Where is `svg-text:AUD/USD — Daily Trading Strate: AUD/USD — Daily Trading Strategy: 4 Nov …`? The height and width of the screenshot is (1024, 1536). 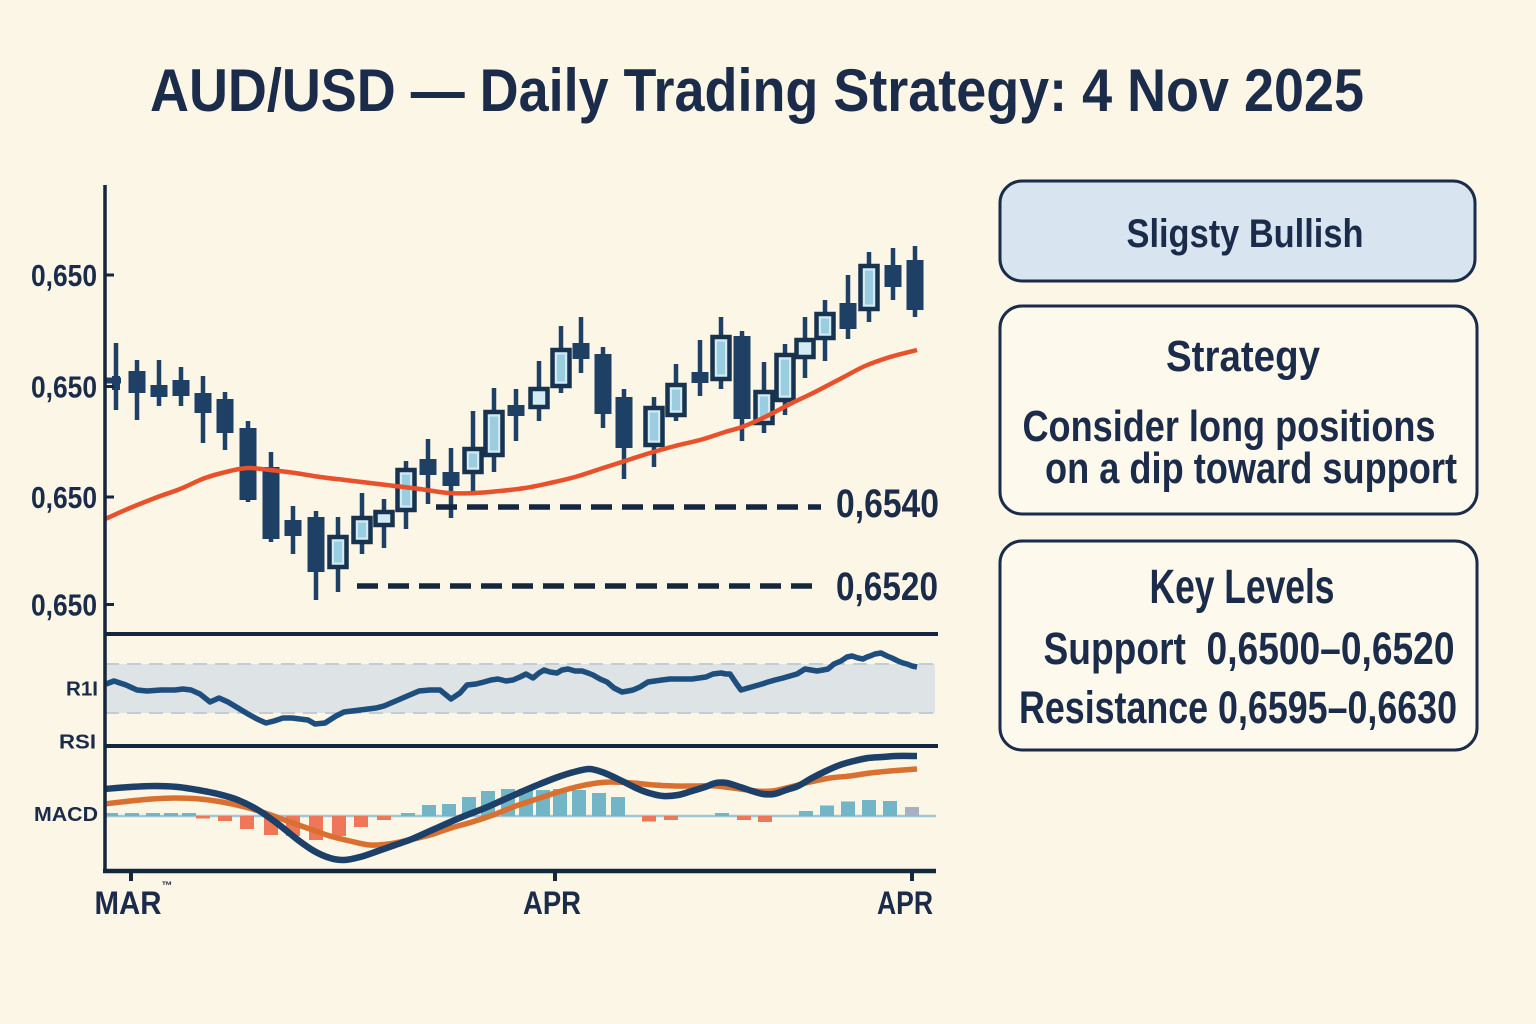
svg-text:AUD/USD — Daily Trading Strate: AUD/USD — Daily Trading Strategy: 4 Nov … is located at coordinates (757, 90).